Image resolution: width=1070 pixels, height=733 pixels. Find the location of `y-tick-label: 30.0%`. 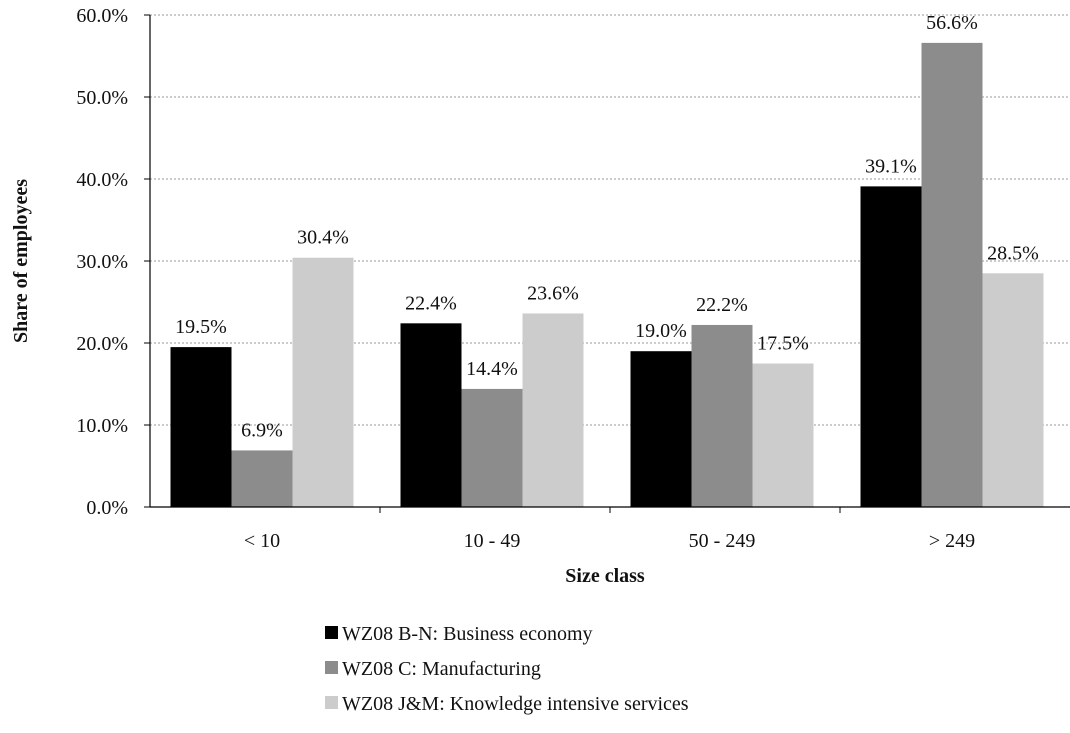

y-tick-label: 30.0% is located at coordinates (102, 262).